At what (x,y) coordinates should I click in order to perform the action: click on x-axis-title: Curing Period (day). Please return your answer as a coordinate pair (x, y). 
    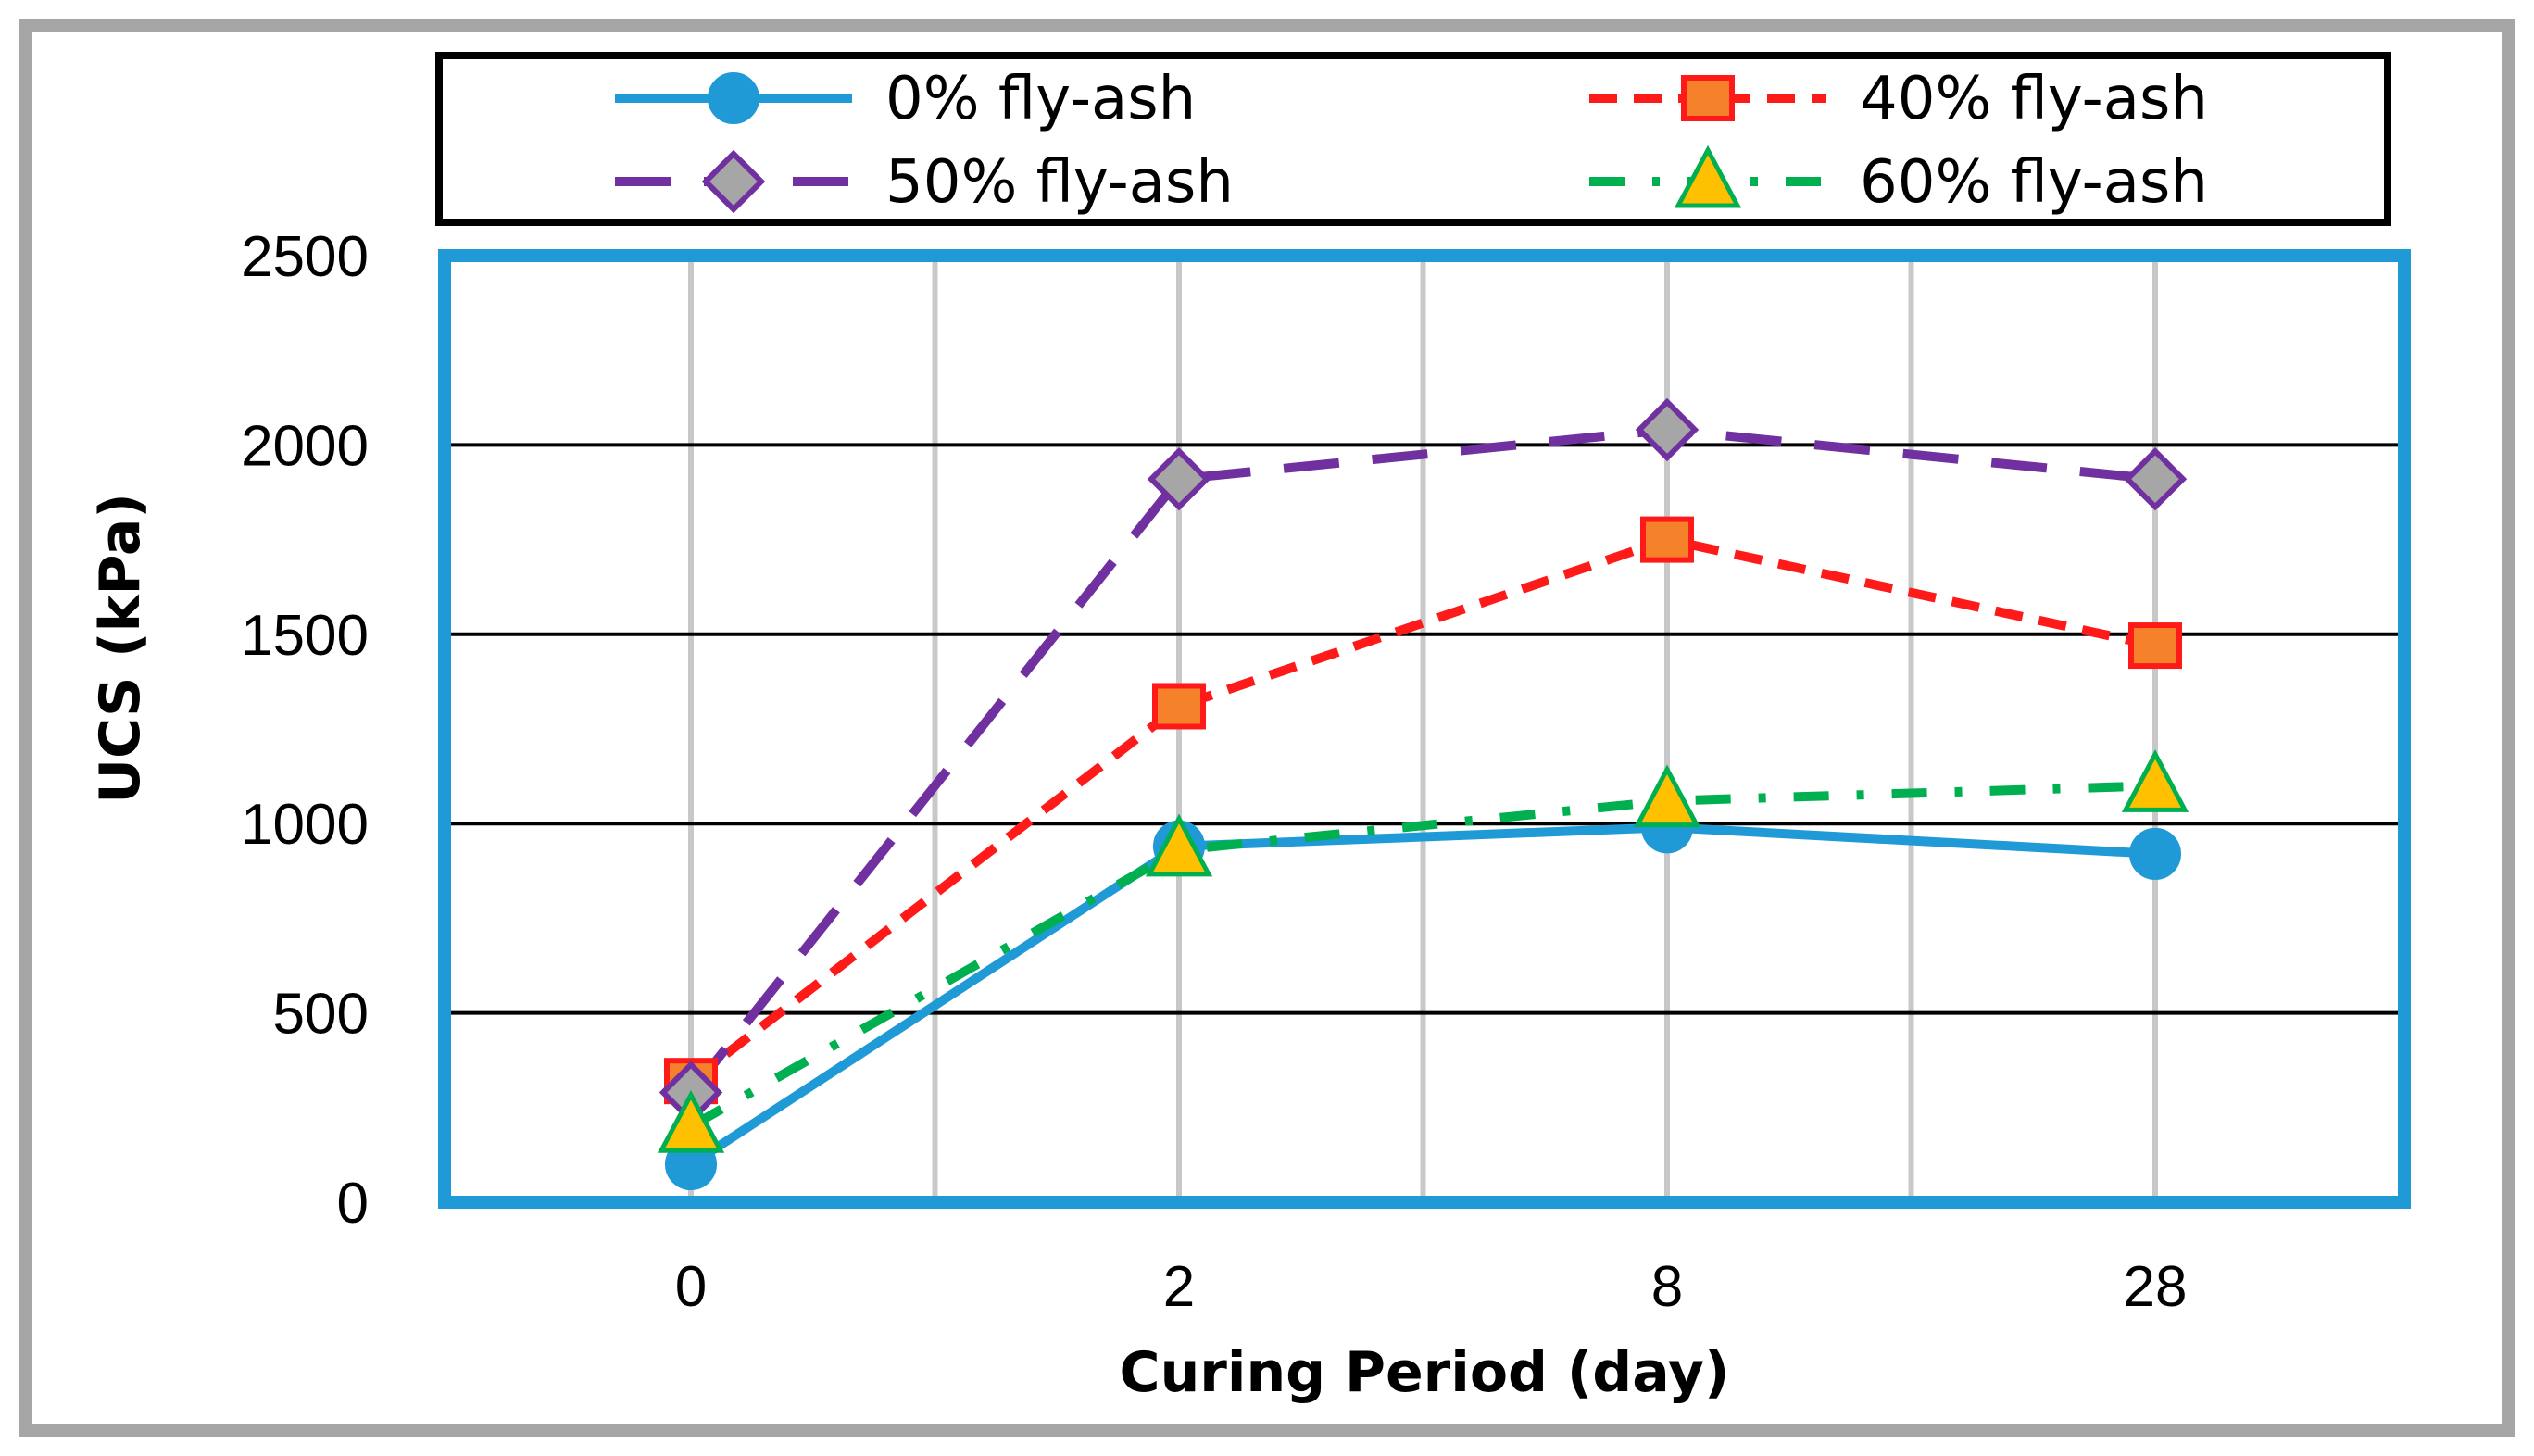
    Looking at the image, I should click on (1425, 1372).